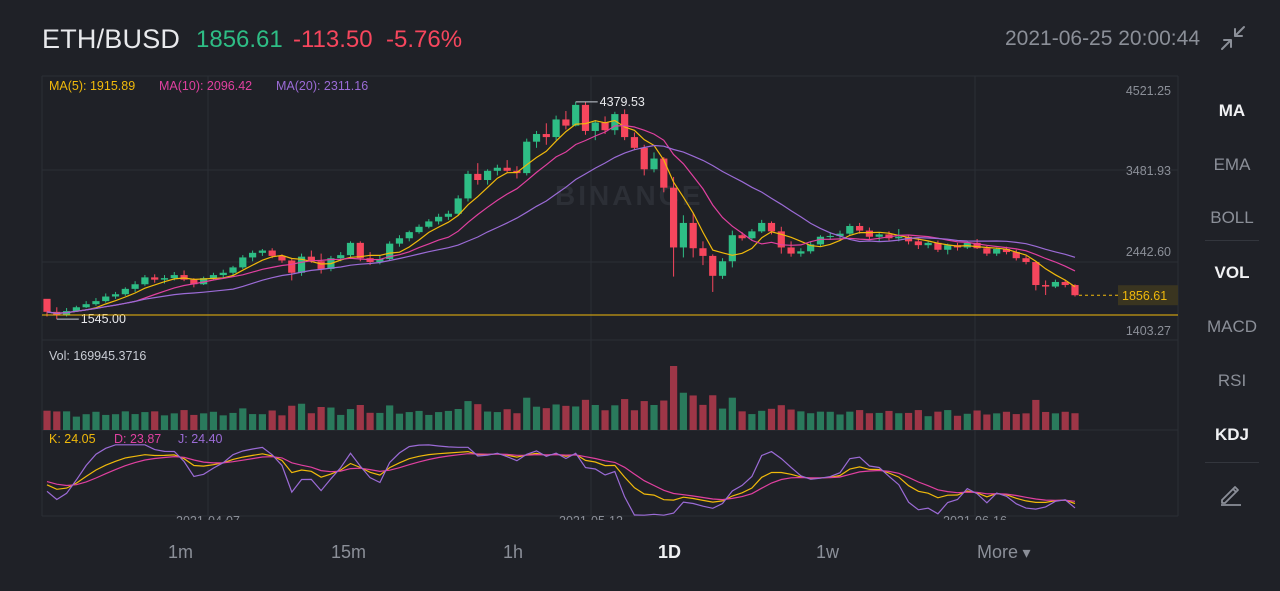 This screenshot has width=1280, height=591. What do you see at coordinates (1231, 434) in the screenshot?
I see `indicator-kdj: KDJ` at bounding box center [1231, 434].